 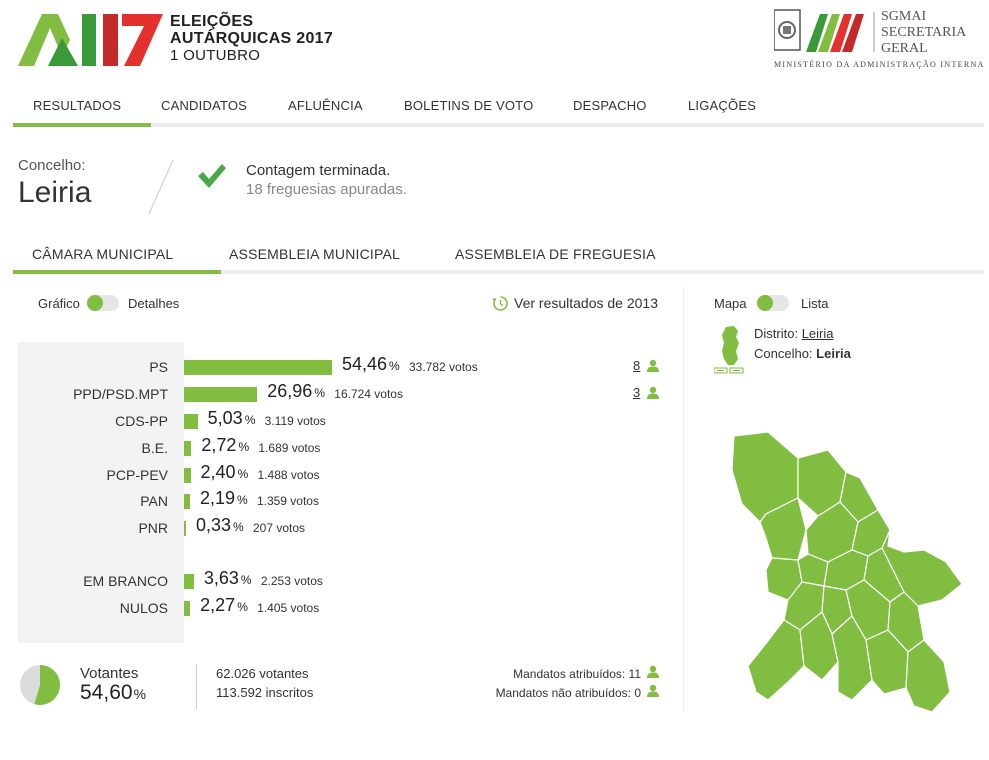 I want to click on a17-logo, so click(x=90, y=40).